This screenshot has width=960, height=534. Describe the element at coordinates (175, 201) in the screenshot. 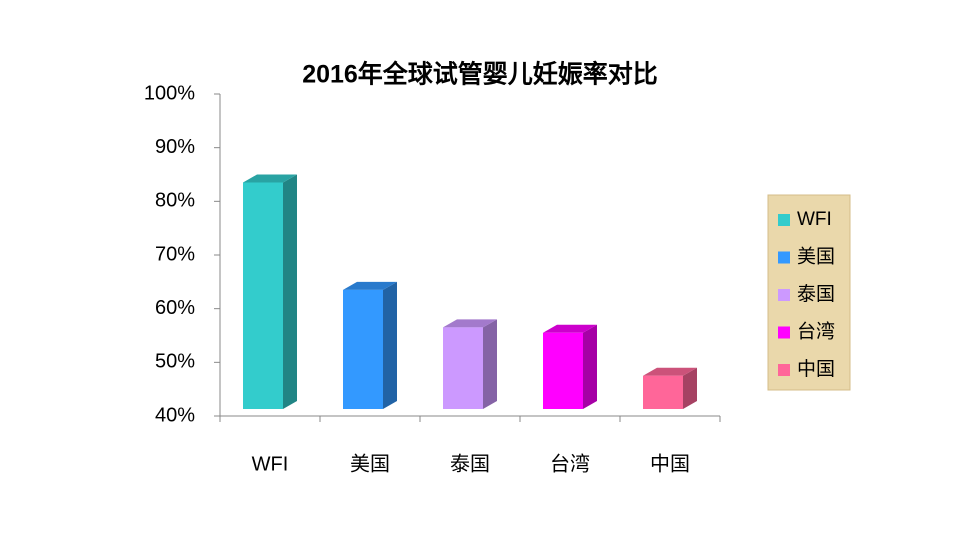

I see `y-tick-label: 80%` at that location.